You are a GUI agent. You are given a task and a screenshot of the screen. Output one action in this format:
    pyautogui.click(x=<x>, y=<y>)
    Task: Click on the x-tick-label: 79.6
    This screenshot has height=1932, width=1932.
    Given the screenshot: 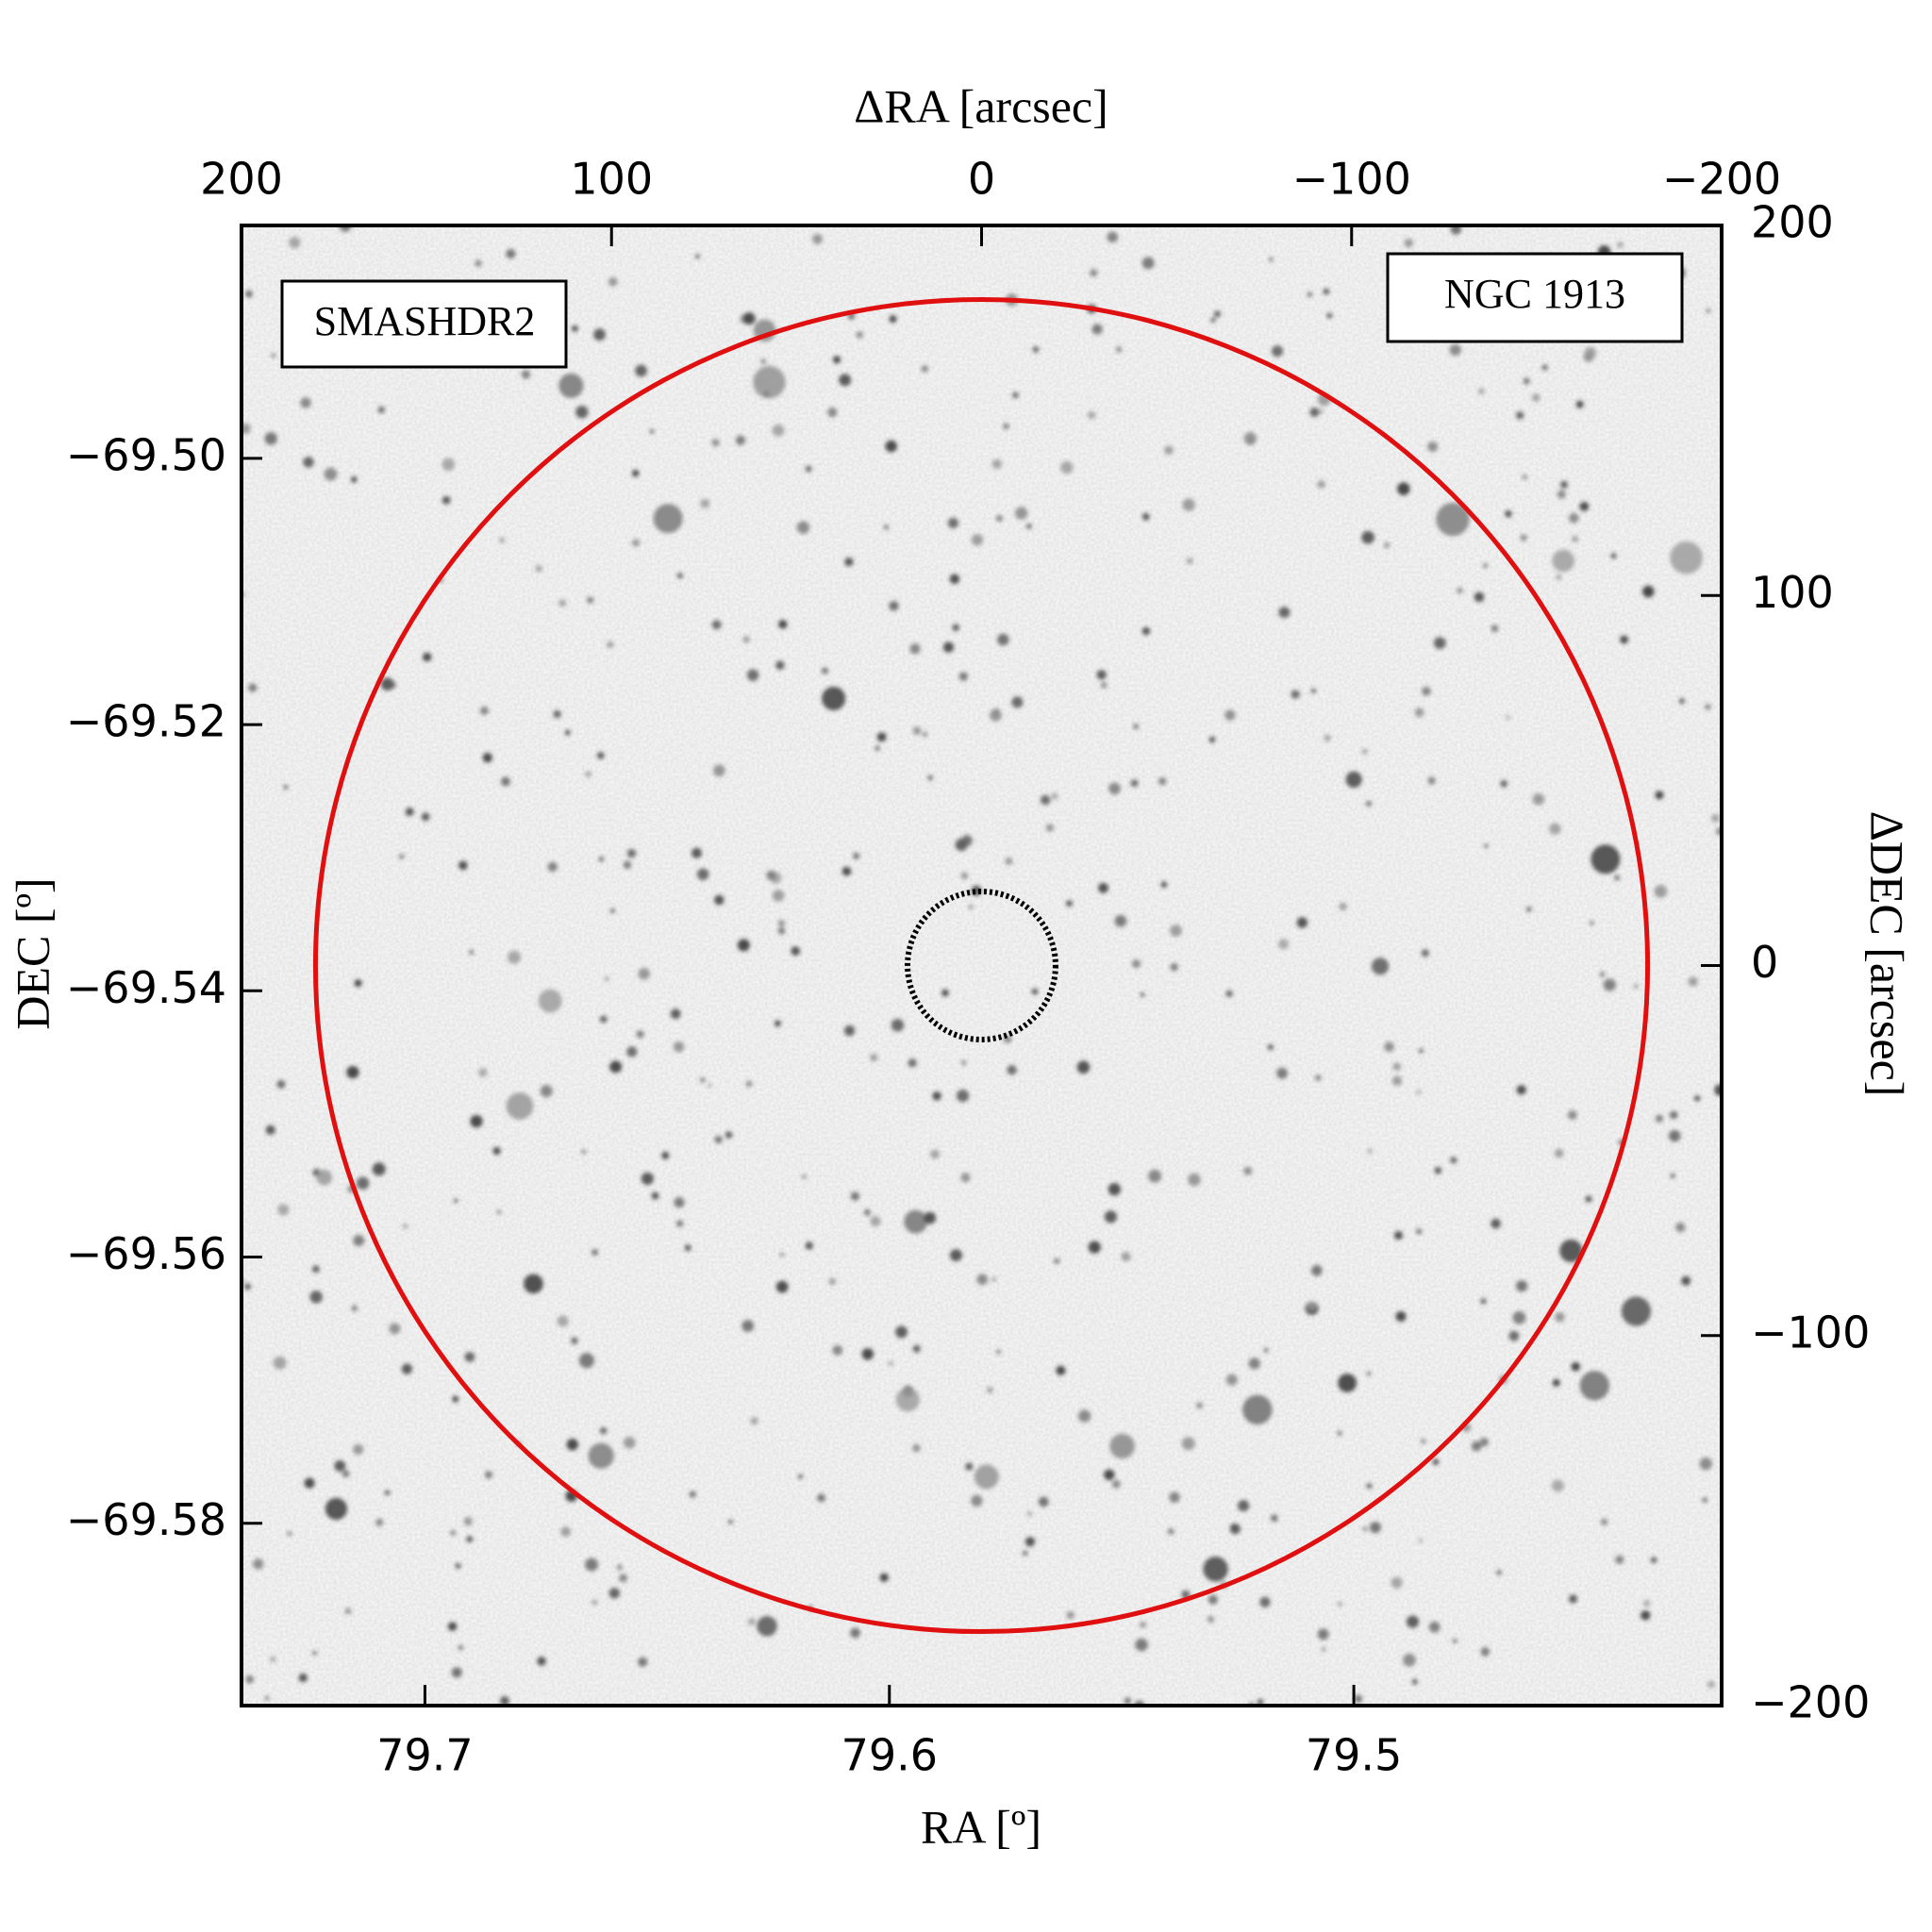 What is the action you would take?
    pyautogui.click(x=889, y=1755)
    